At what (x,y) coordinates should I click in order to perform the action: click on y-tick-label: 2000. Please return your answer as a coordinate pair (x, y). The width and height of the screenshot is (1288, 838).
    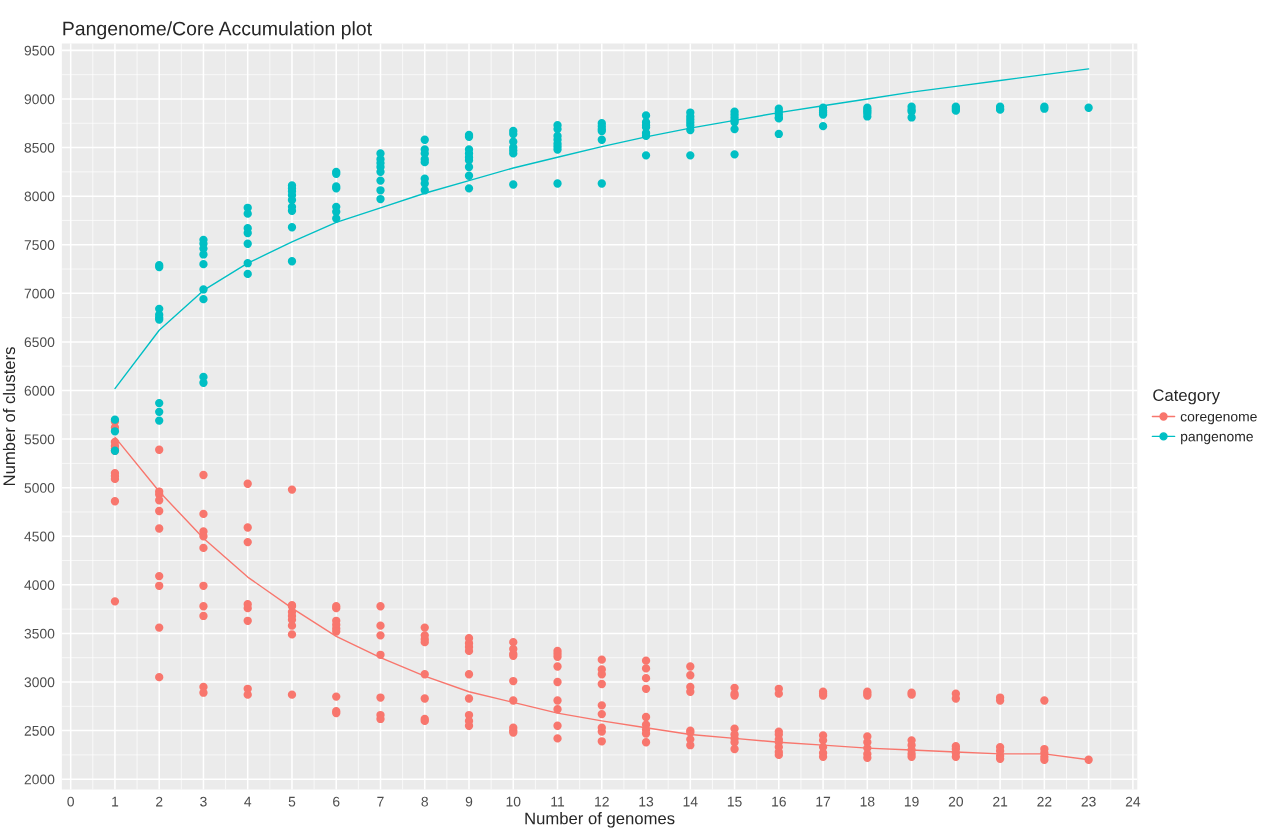
    Looking at the image, I should click on (39, 779).